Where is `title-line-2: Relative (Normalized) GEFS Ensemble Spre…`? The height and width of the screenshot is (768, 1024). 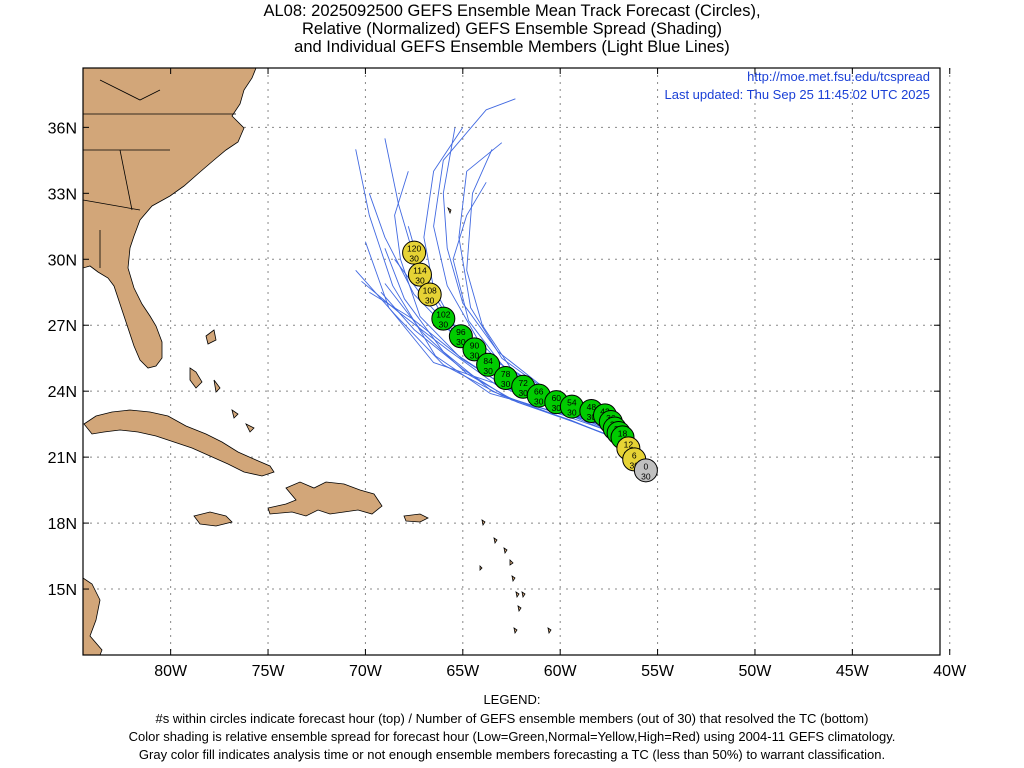
title-line-2: Relative (Normalized) GEFS Ensemble Spre… is located at coordinates (511, 29).